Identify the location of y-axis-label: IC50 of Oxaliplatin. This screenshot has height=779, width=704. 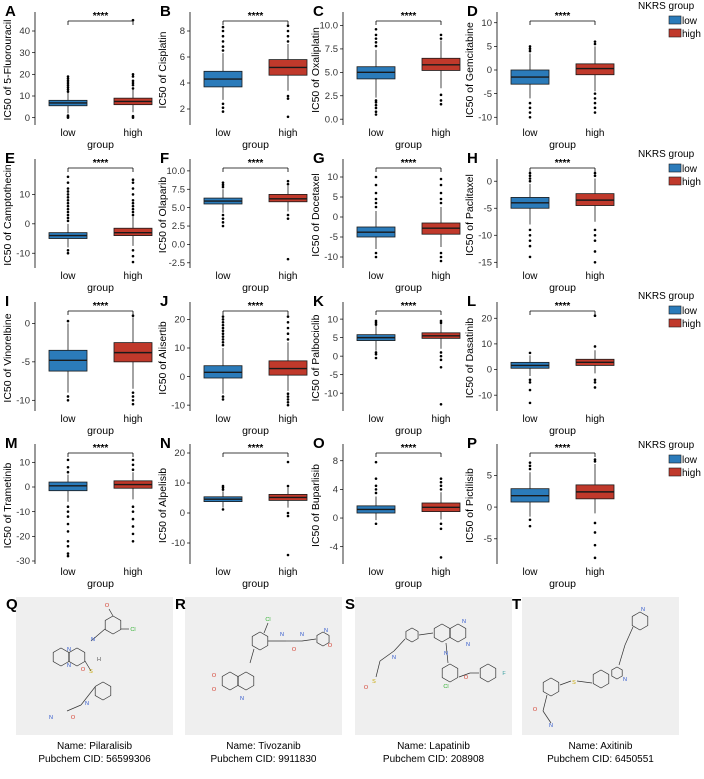
(316, 70).